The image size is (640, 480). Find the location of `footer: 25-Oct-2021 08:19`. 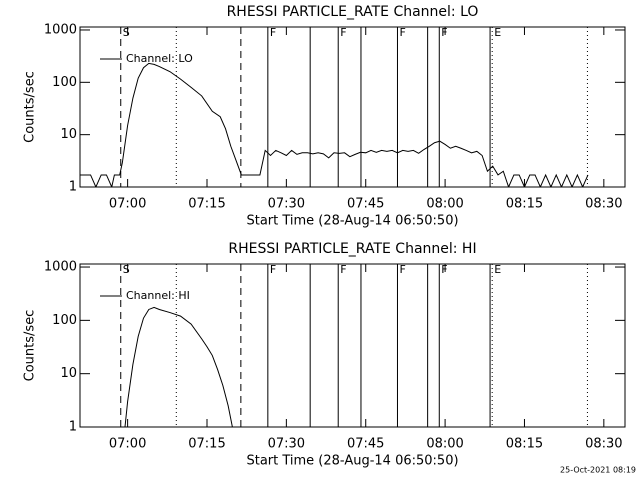

footer: 25-Oct-2021 08:19 is located at coordinates (598, 470).